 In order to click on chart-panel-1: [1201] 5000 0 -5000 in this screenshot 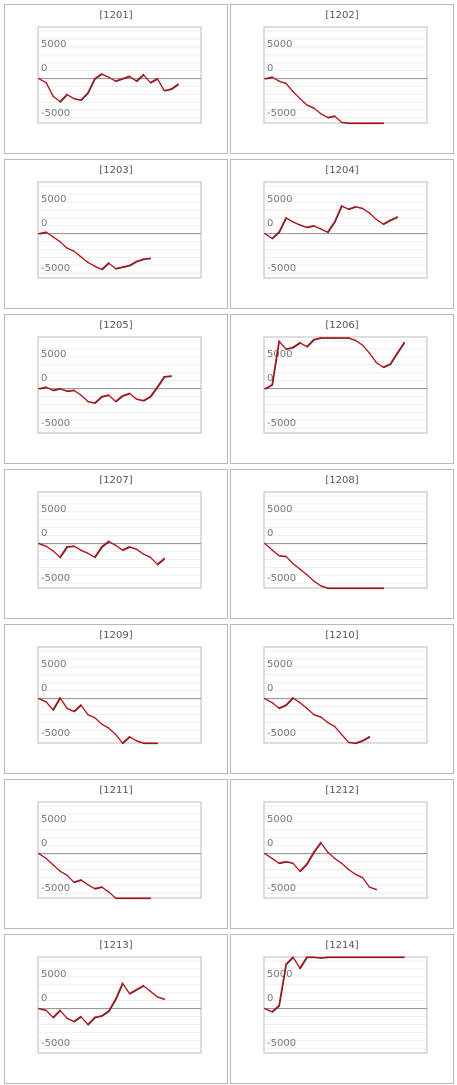, I will do `click(116, 79)`.